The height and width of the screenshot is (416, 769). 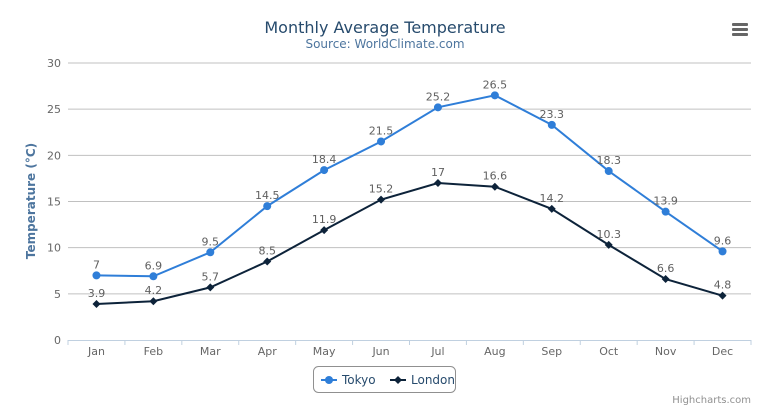 What do you see at coordinates (324, 159) in the screenshot?
I see `data-label: 18.4` at bounding box center [324, 159].